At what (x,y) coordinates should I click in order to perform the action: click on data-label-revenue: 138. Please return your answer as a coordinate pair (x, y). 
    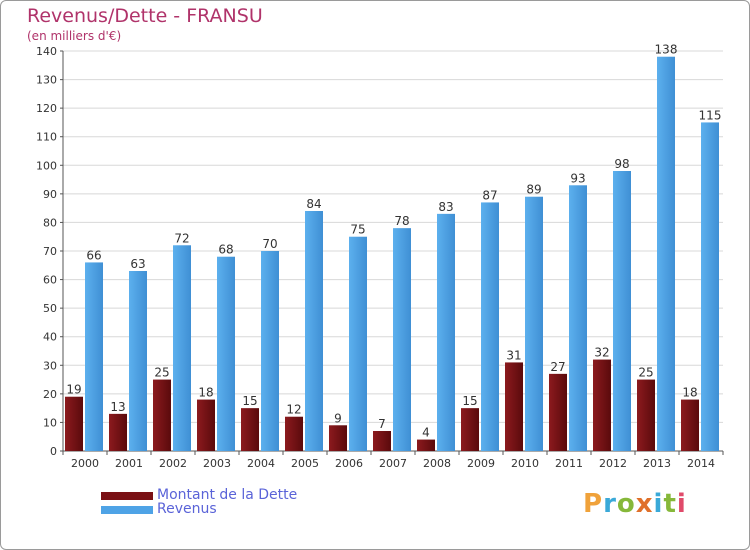
    Looking at the image, I should click on (666, 50).